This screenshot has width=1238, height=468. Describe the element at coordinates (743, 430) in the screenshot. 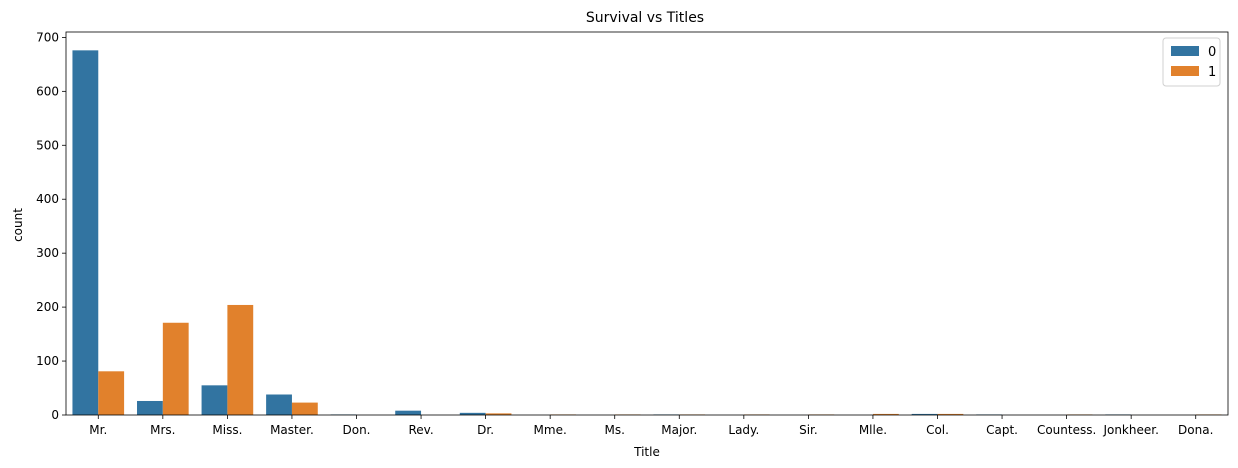

I see `x-tick-label: Lady.` at that location.